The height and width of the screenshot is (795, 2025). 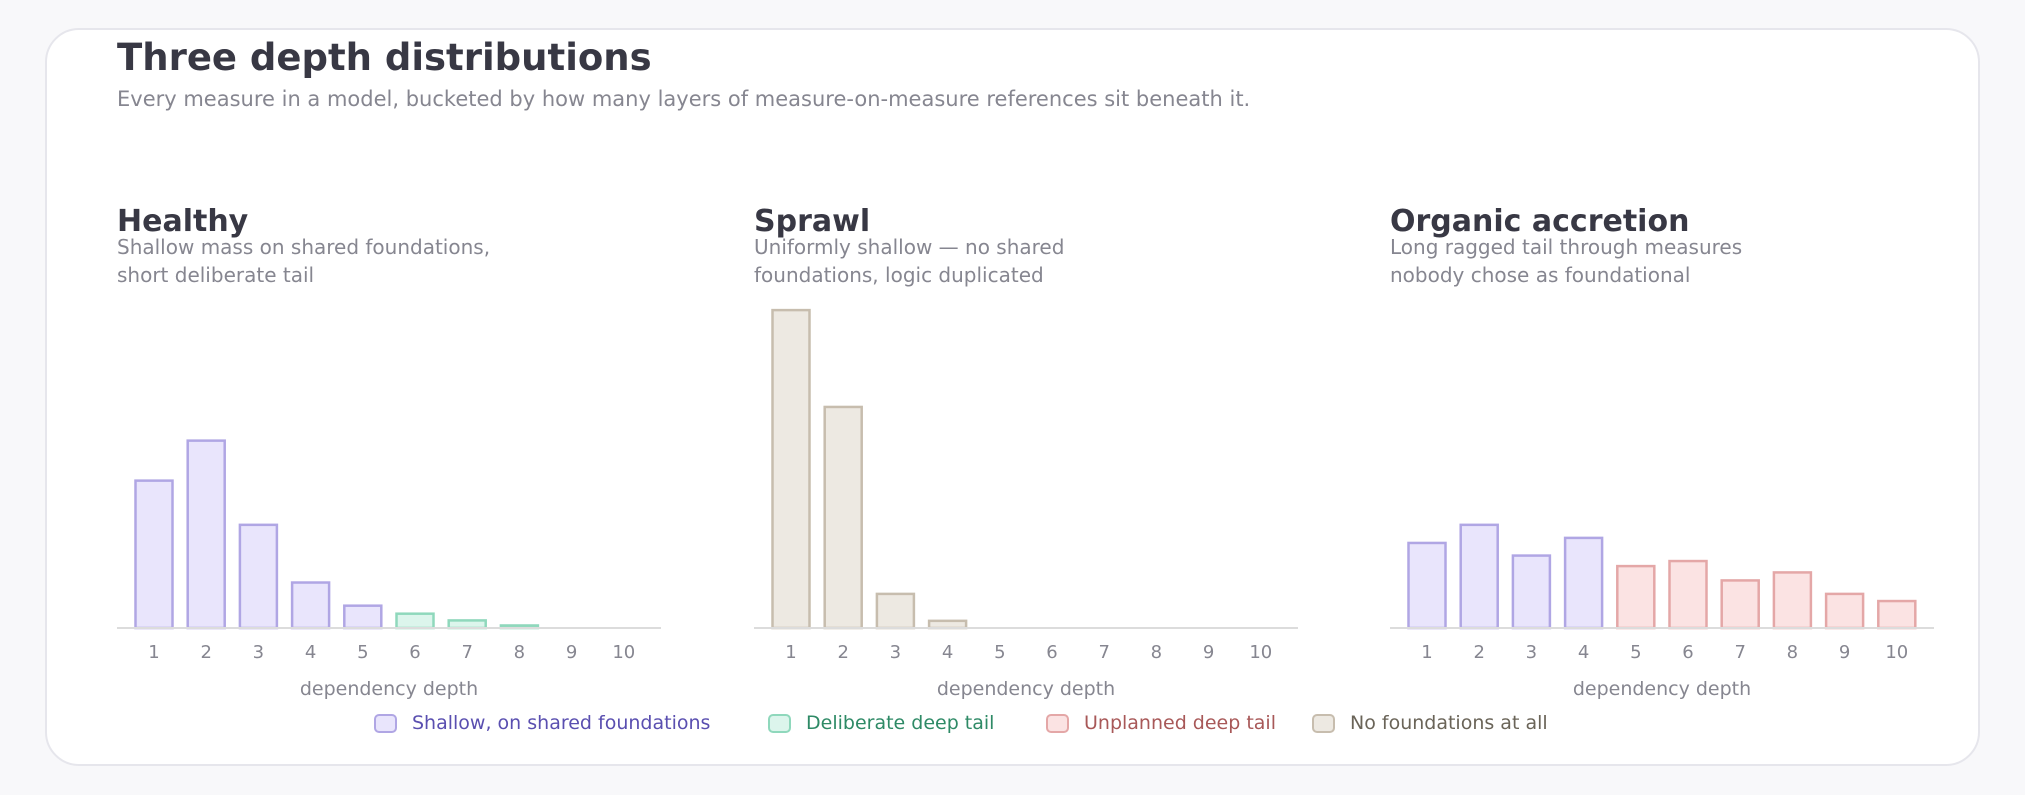 I want to click on tick-label-healthy-4: 4, so click(x=310, y=652).